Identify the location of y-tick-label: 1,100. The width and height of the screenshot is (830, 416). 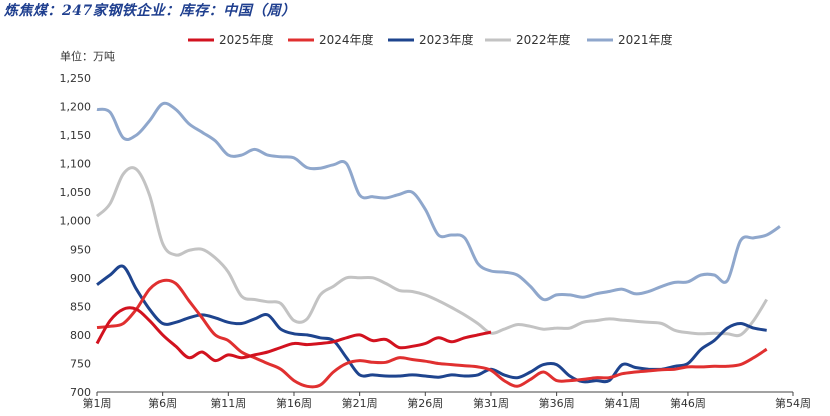
(76, 164).